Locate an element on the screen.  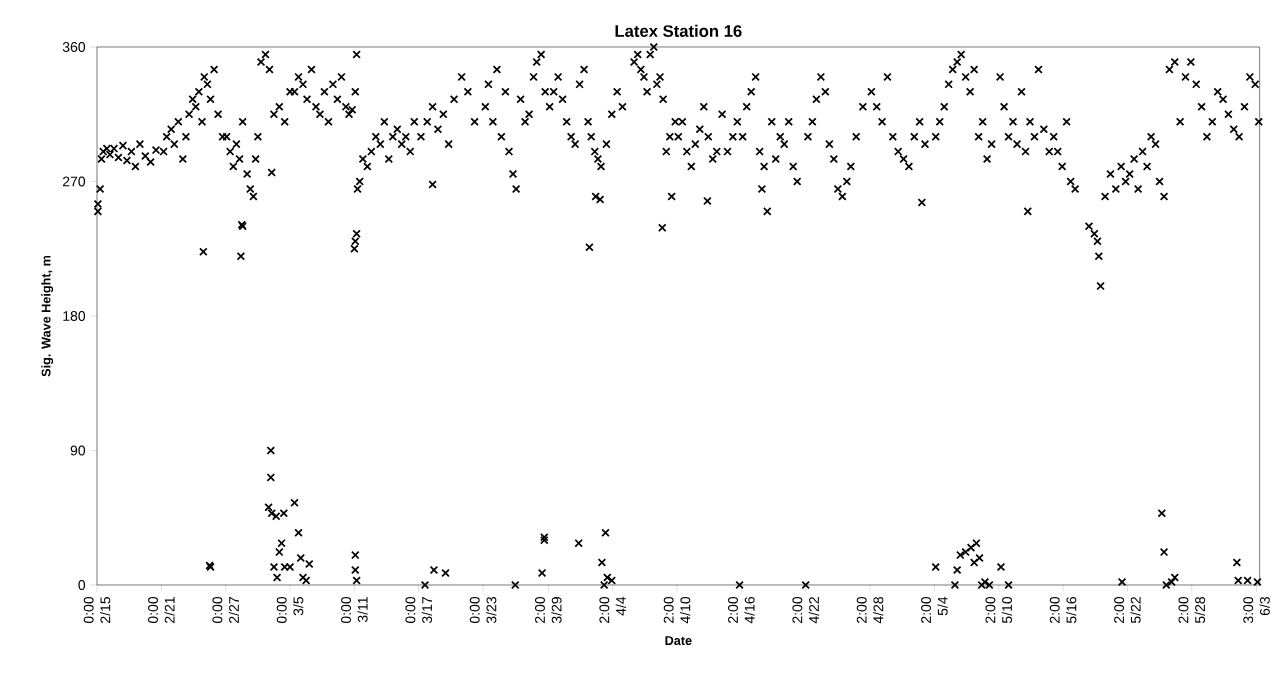
y-tick-label: 0 is located at coordinates (82, 585).